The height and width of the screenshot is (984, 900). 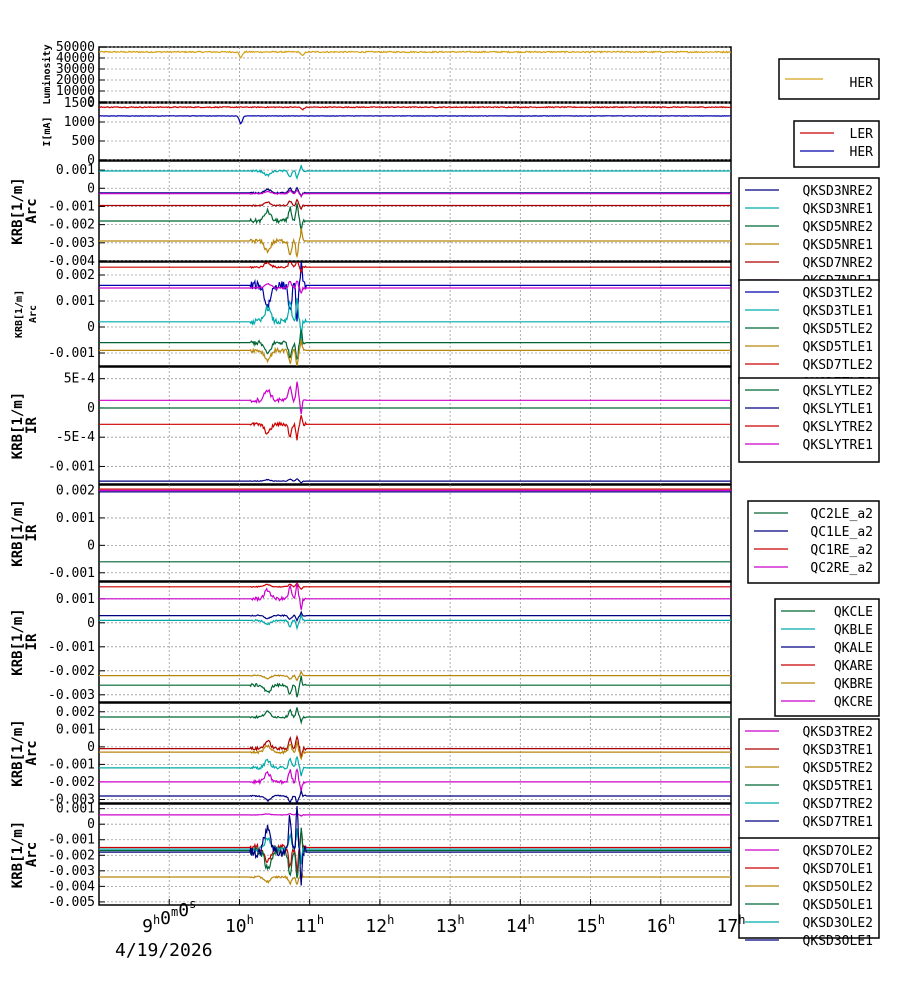 I want to click on series-line-qksd7tre2, so click(x=415, y=766).